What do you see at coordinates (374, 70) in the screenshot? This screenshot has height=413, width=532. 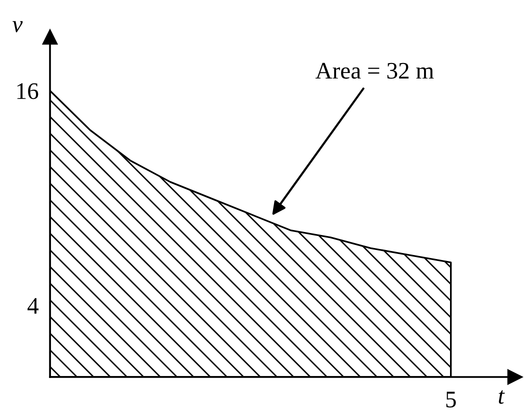 I see `annotation: Area = 32 m` at bounding box center [374, 70].